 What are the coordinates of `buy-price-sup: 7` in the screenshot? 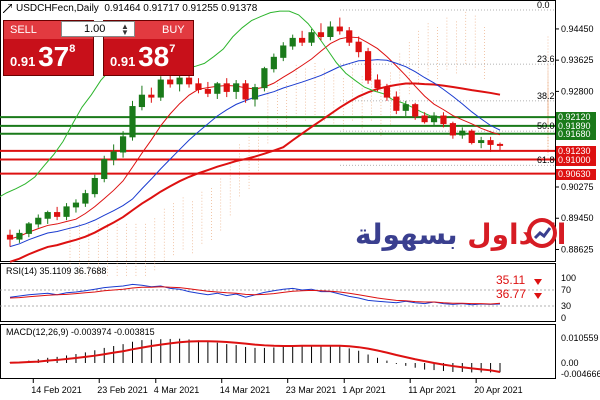 It's located at (172, 49).